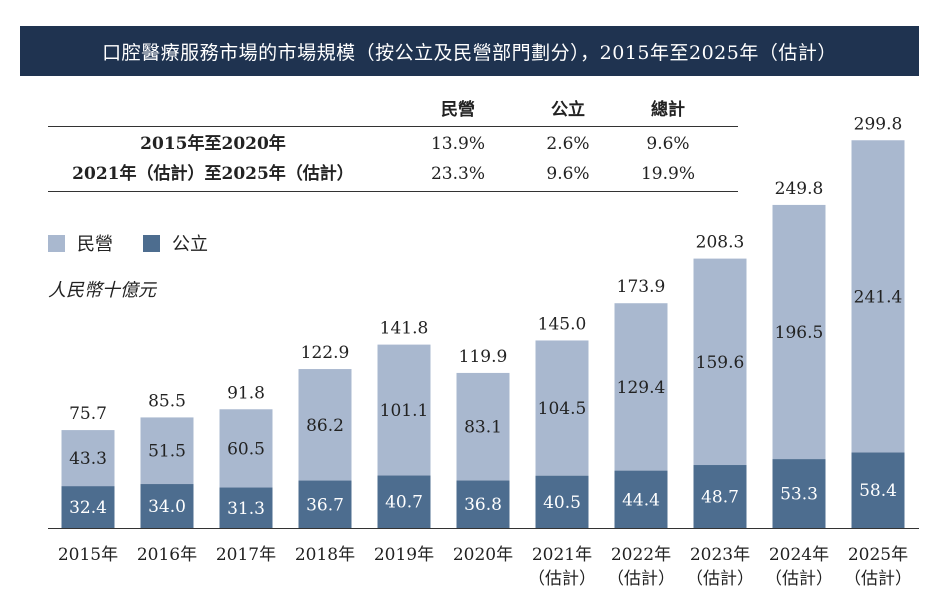 The width and height of the screenshot is (939, 614). What do you see at coordinates (483, 357) in the screenshot?
I see `total-value-label: 119.9` at bounding box center [483, 357].